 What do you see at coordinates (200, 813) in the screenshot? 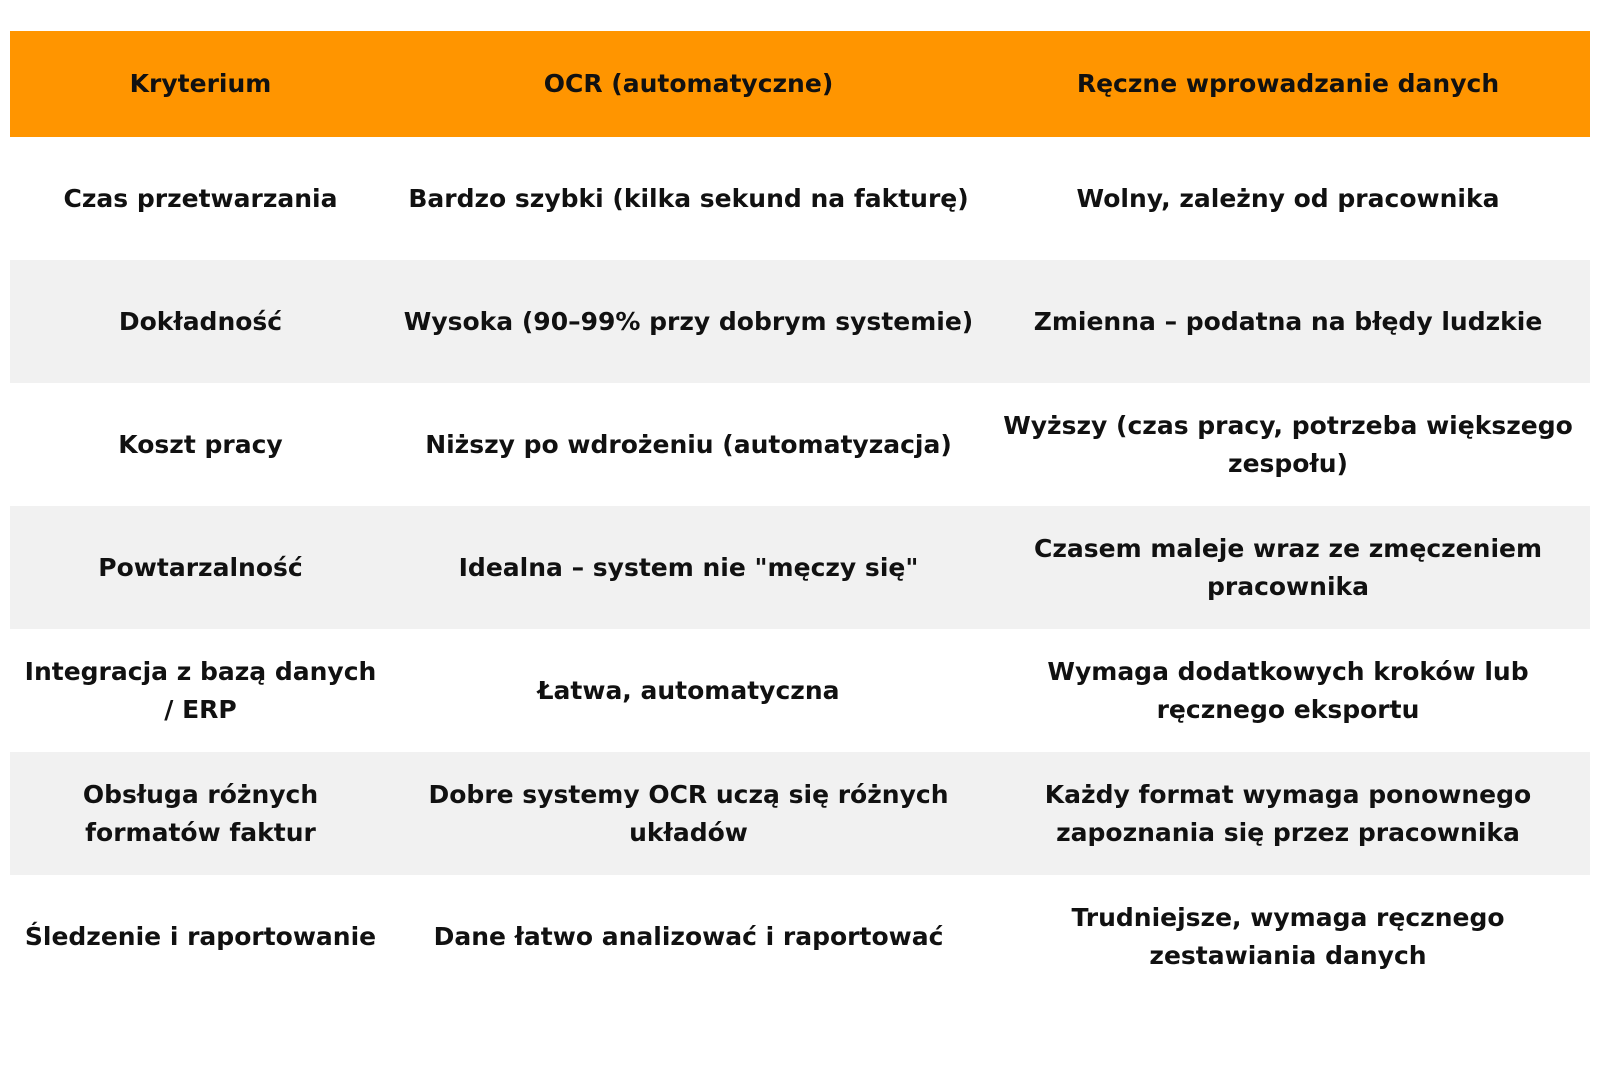
I see `criterion-cell: Obsługa różnych formatów faktur` at bounding box center [200, 813].